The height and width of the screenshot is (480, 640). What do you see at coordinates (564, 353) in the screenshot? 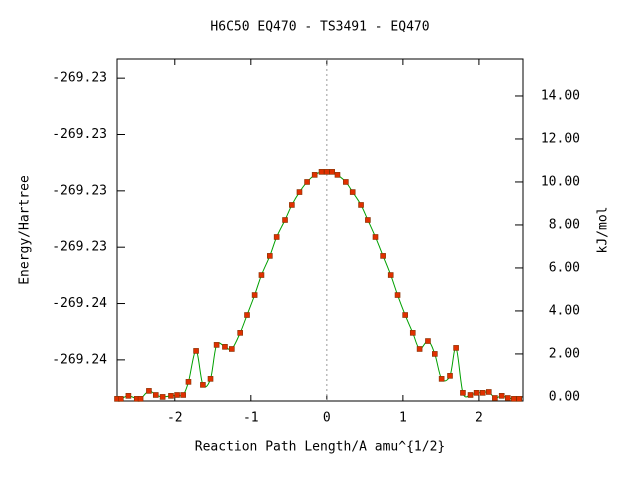
I see `y2-tick-label: 2.00` at bounding box center [564, 353].